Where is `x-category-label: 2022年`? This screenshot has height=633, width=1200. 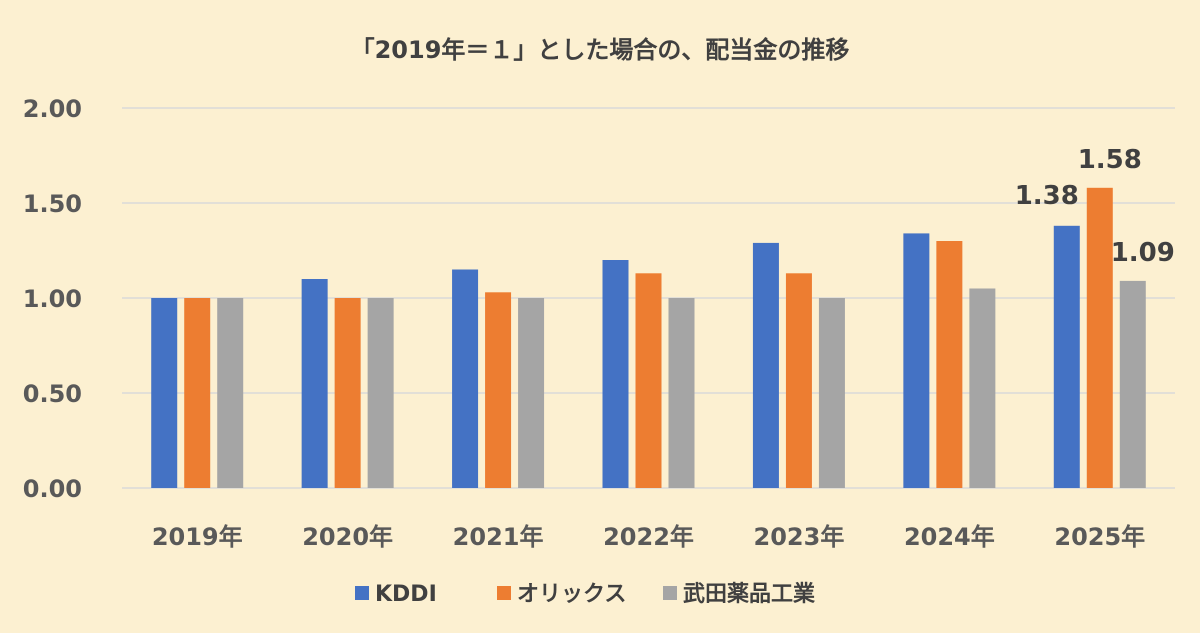
x-category-label: 2022年 is located at coordinates (648, 537).